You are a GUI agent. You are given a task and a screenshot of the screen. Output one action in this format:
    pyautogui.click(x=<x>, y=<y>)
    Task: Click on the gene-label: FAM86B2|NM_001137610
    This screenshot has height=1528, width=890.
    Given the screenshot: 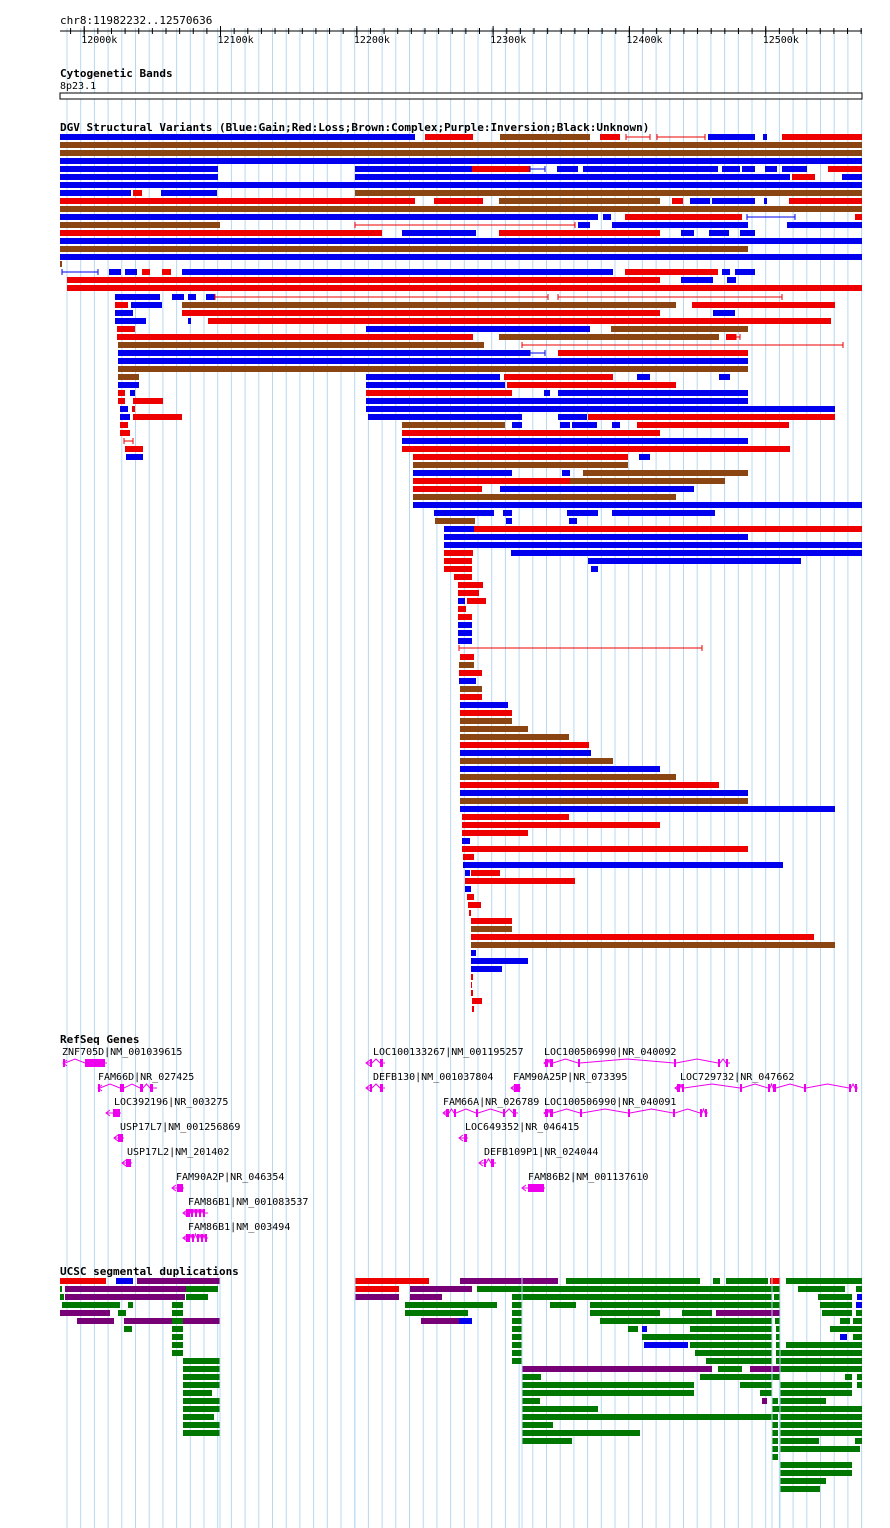 What is the action you would take?
    pyautogui.click(x=588, y=1177)
    